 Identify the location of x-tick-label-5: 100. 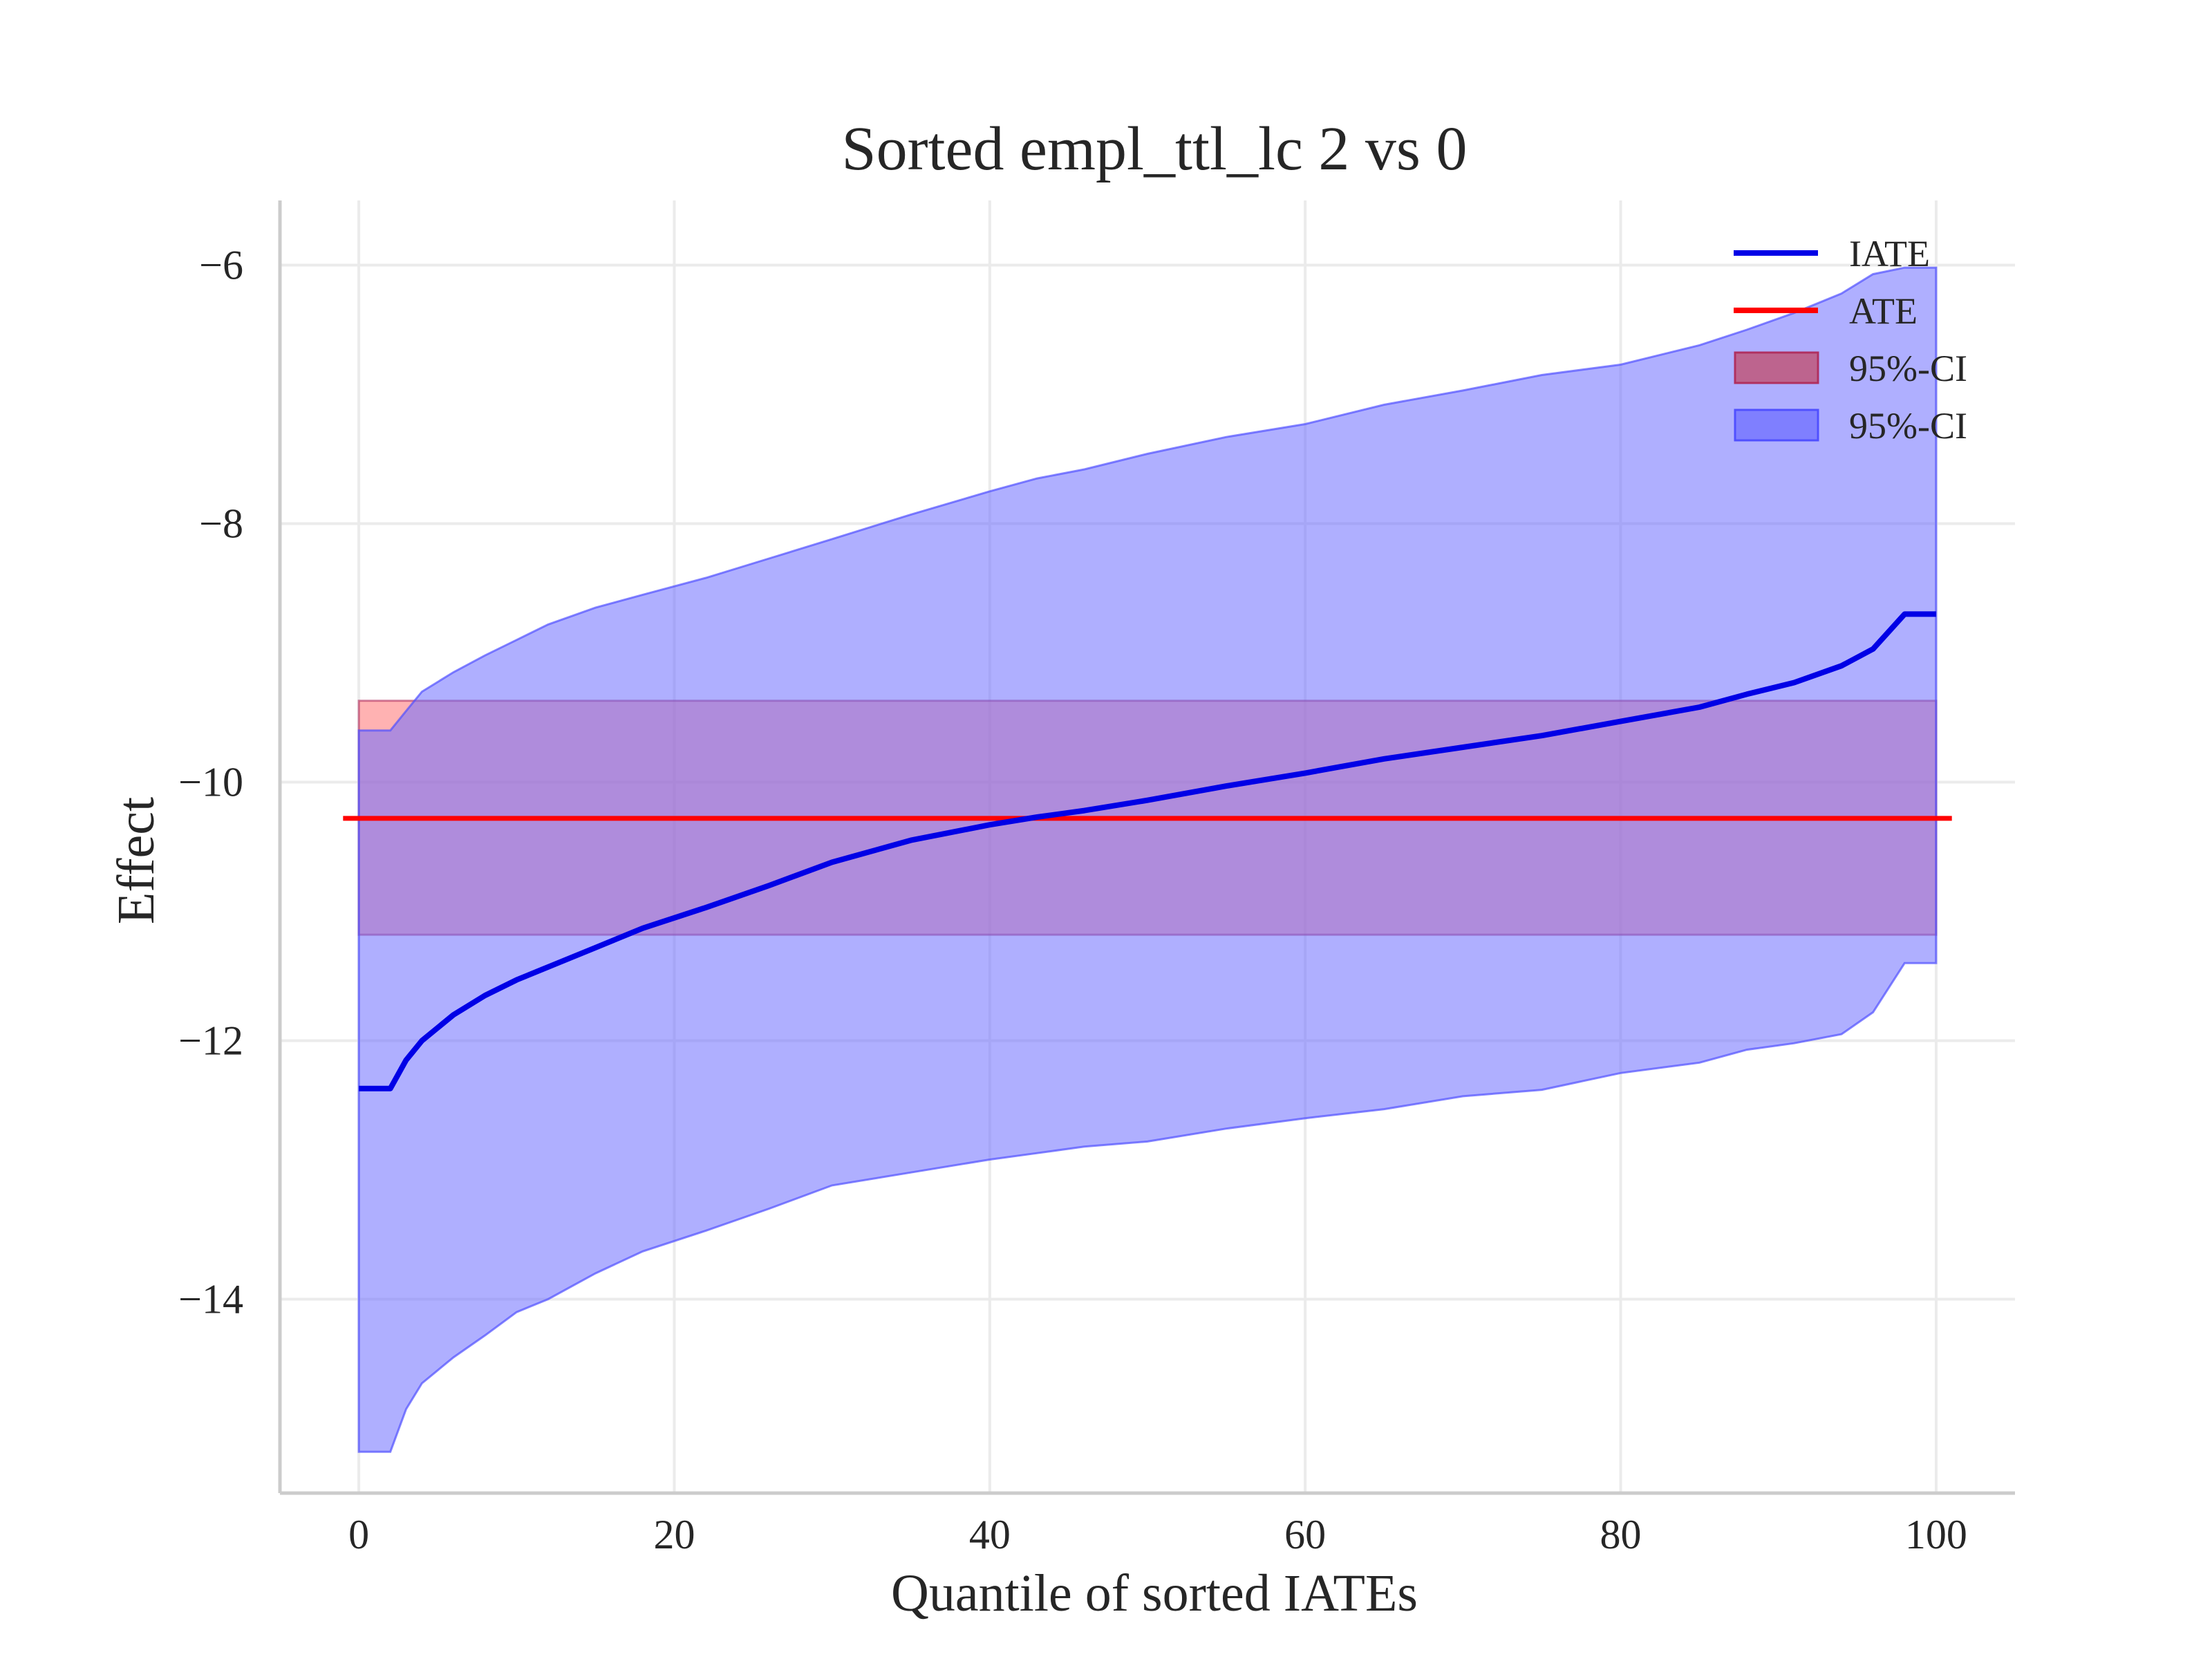
(1936, 1535).